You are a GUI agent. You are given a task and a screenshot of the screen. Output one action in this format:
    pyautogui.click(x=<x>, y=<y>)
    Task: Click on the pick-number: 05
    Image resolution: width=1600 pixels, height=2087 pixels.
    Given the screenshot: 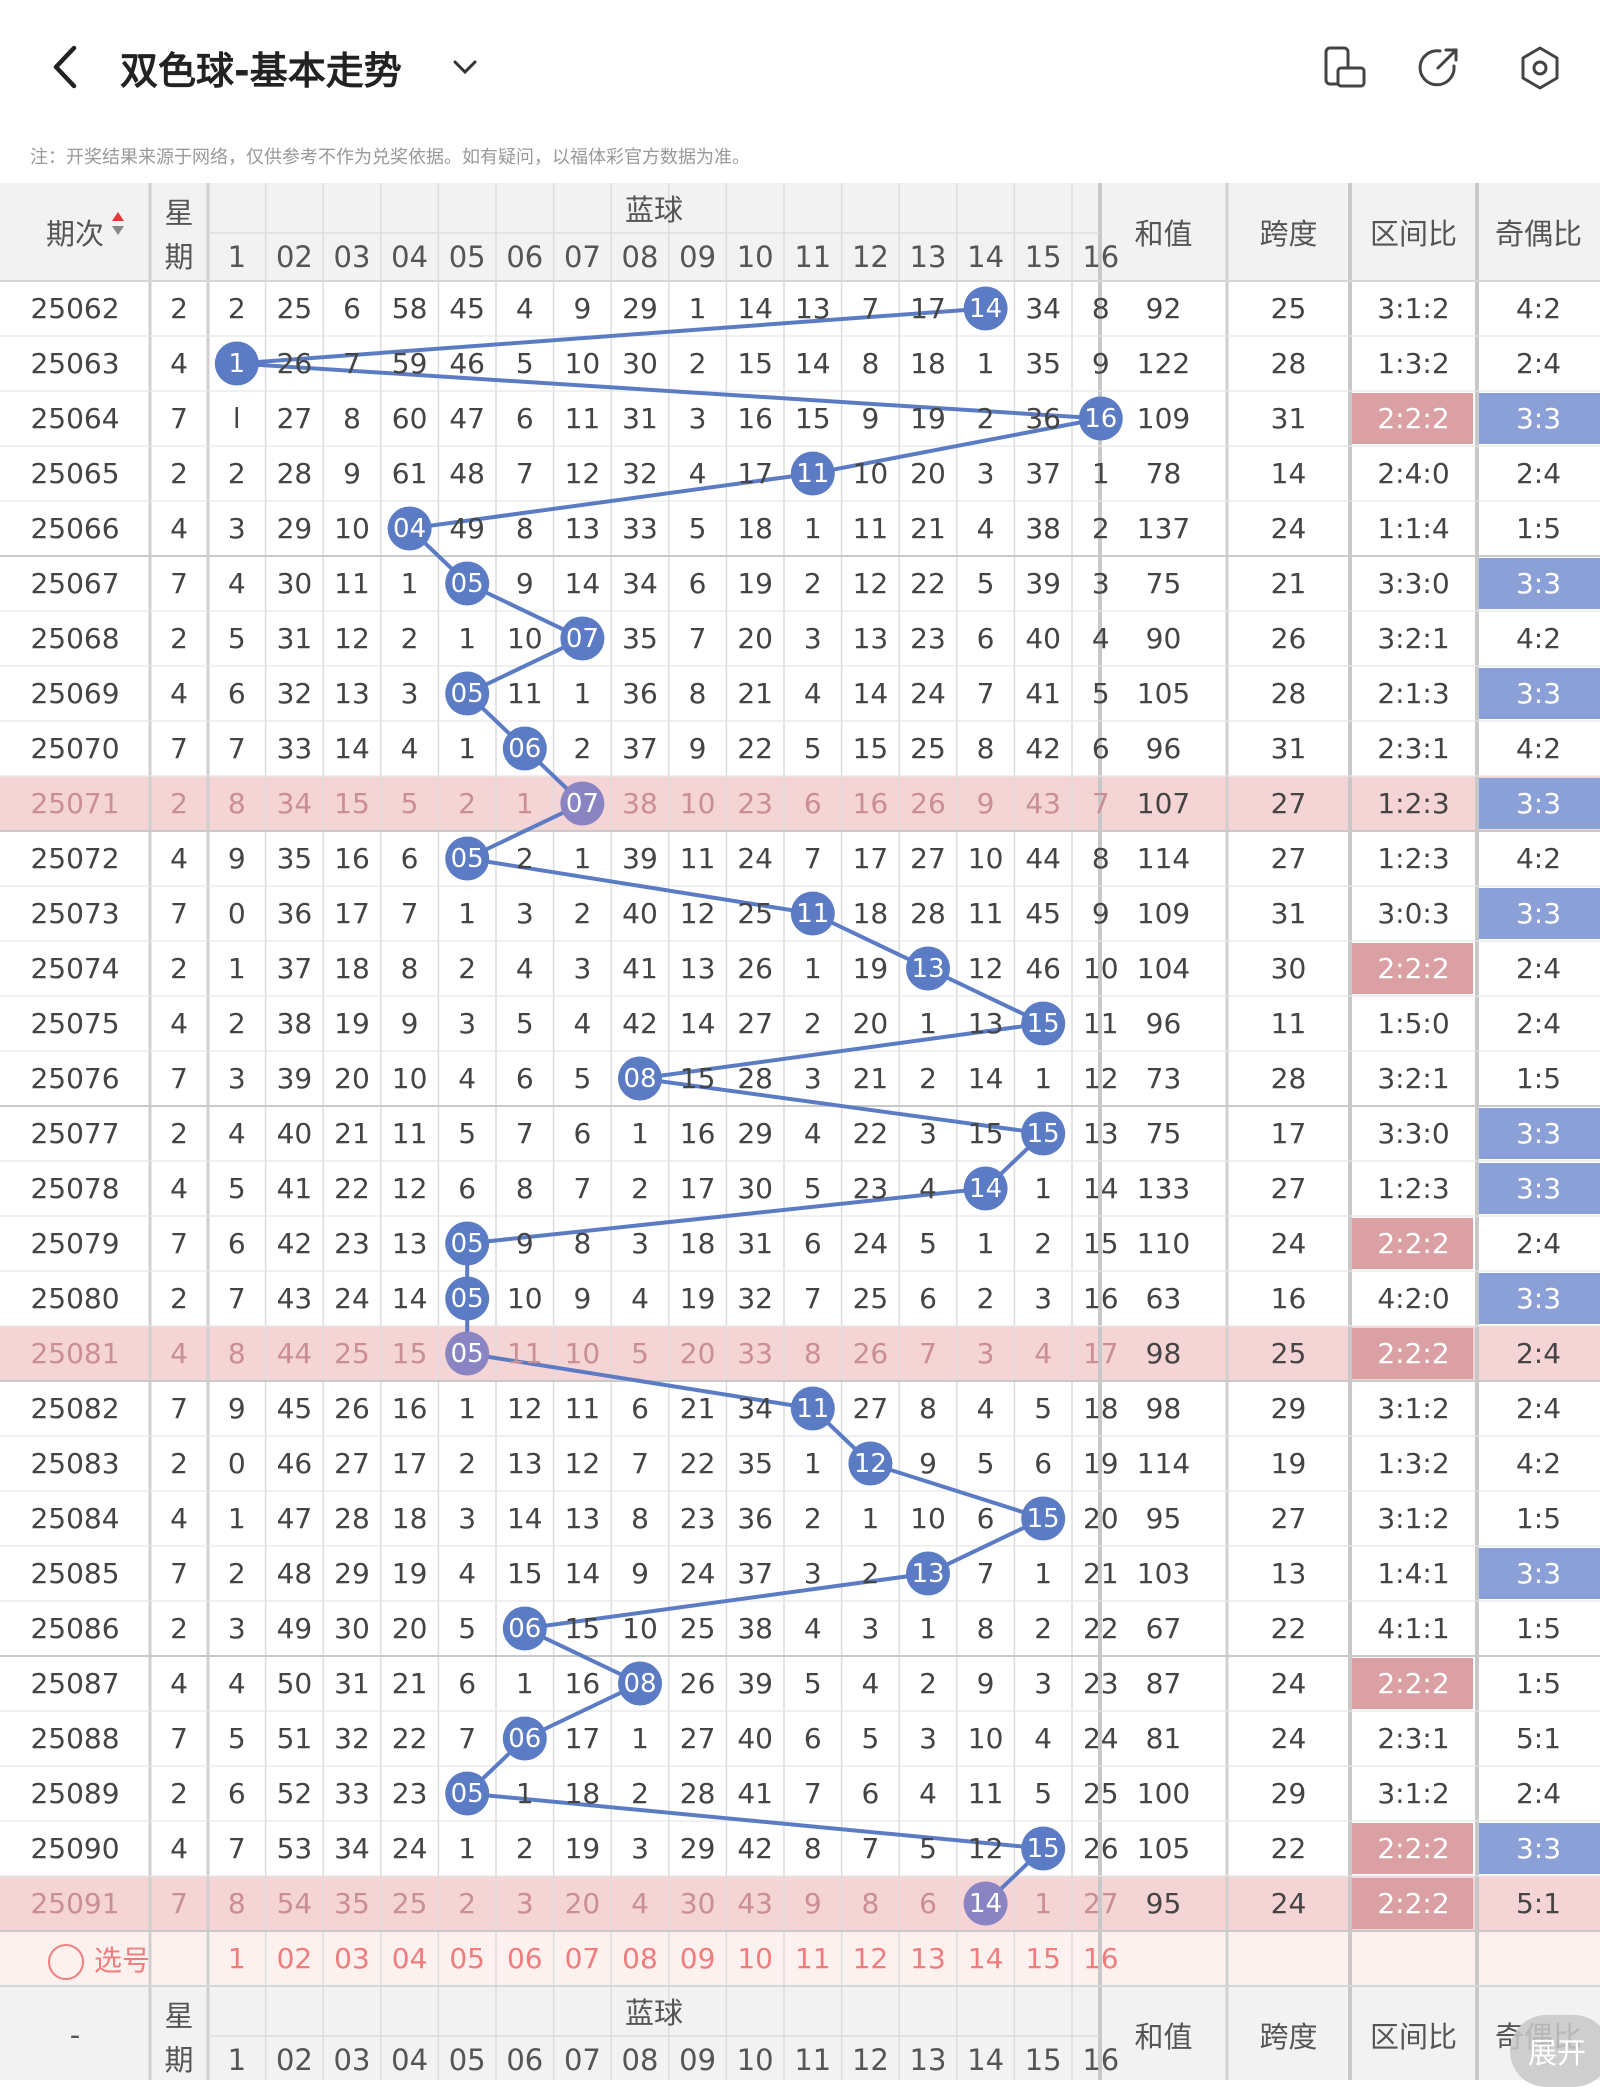 What is the action you would take?
    pyautogui.click(x=467, y=1958)
    